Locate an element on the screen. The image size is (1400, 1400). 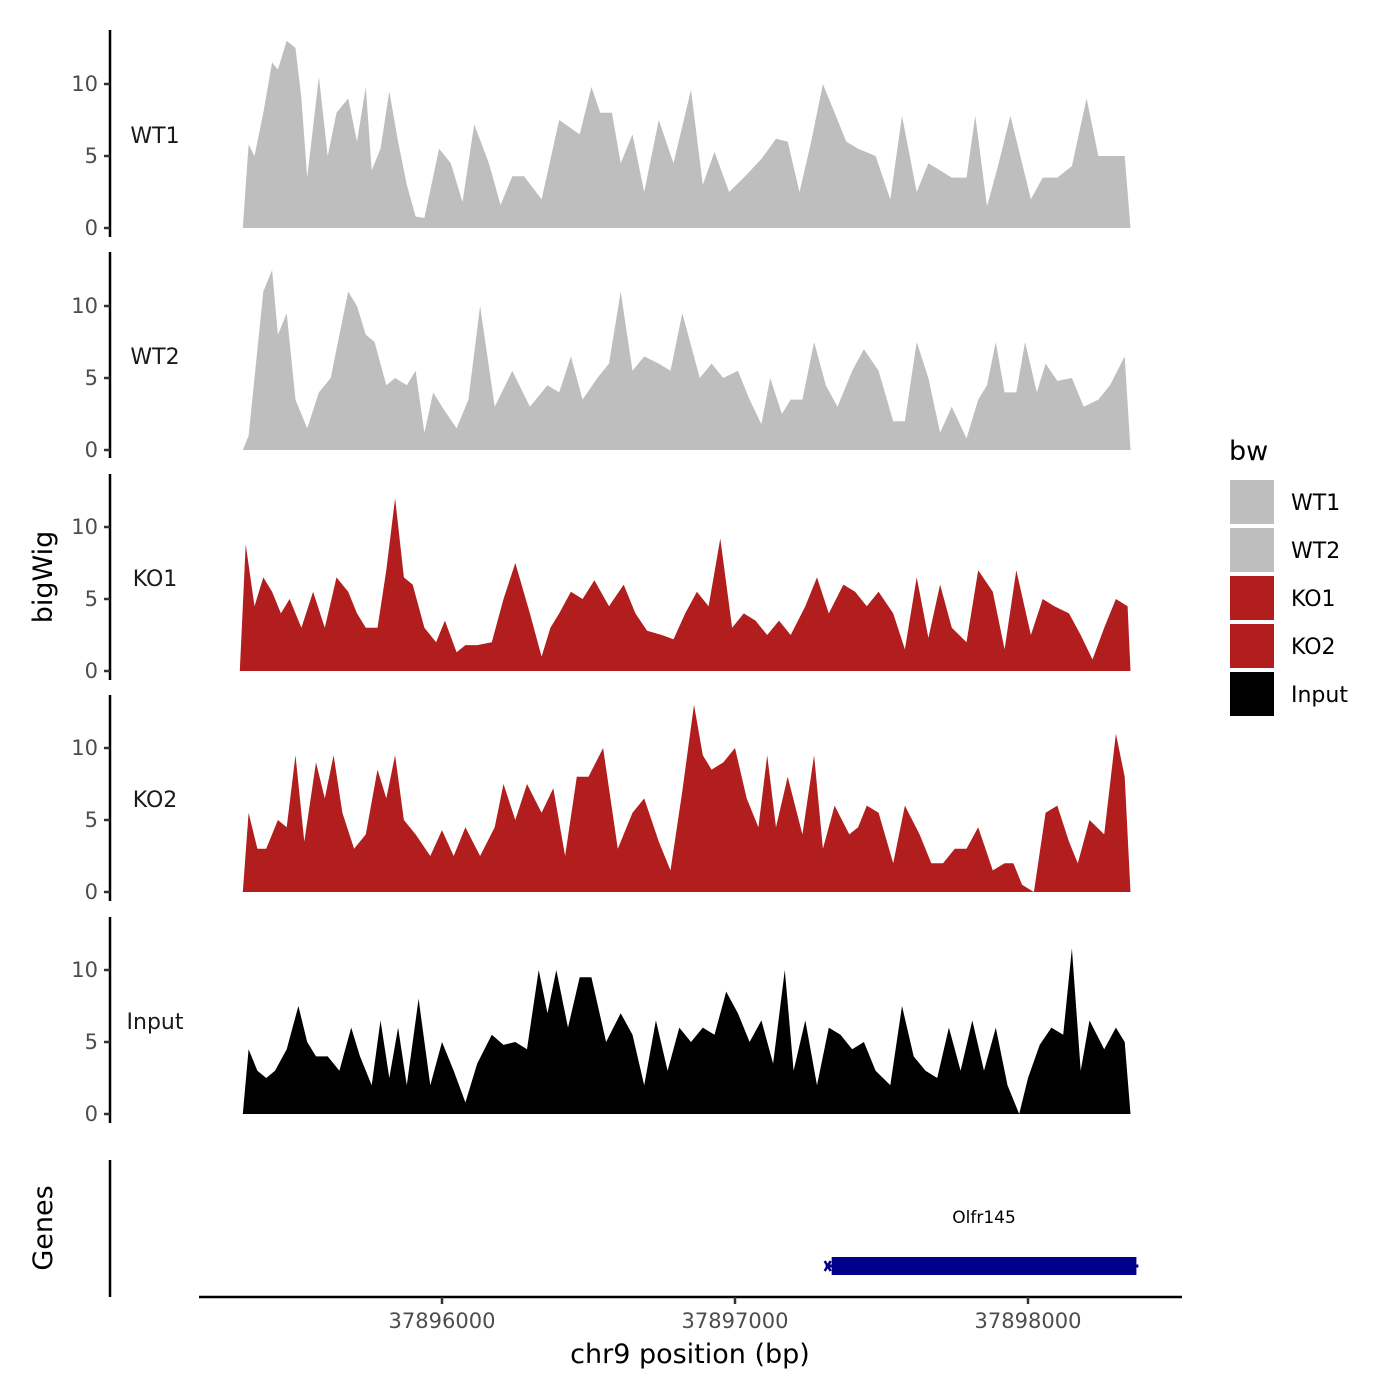
legend-entry-ko1: KO1 is located at coordinates (1283, 598).